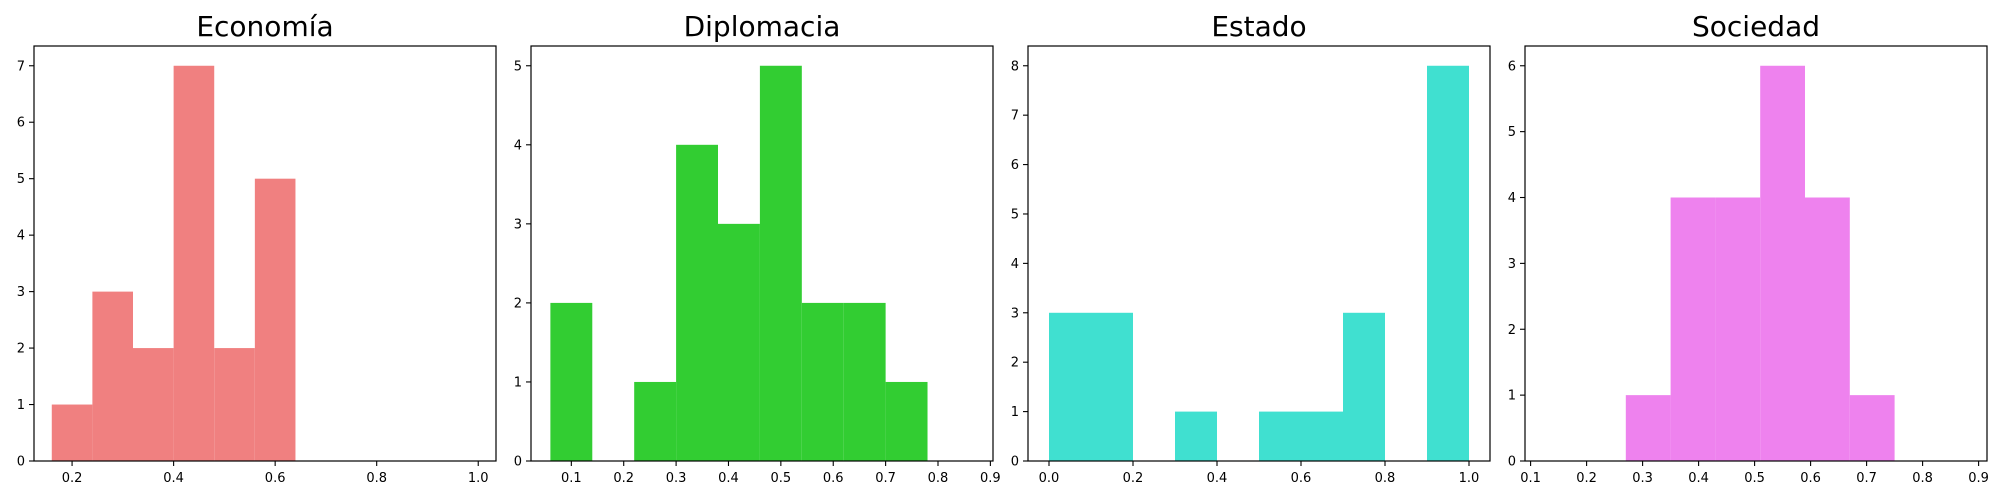 The height and width of the screenshot is (500, 2000). I want to click on chart-title-sociedad: Sociedad, so click(1756, 26).